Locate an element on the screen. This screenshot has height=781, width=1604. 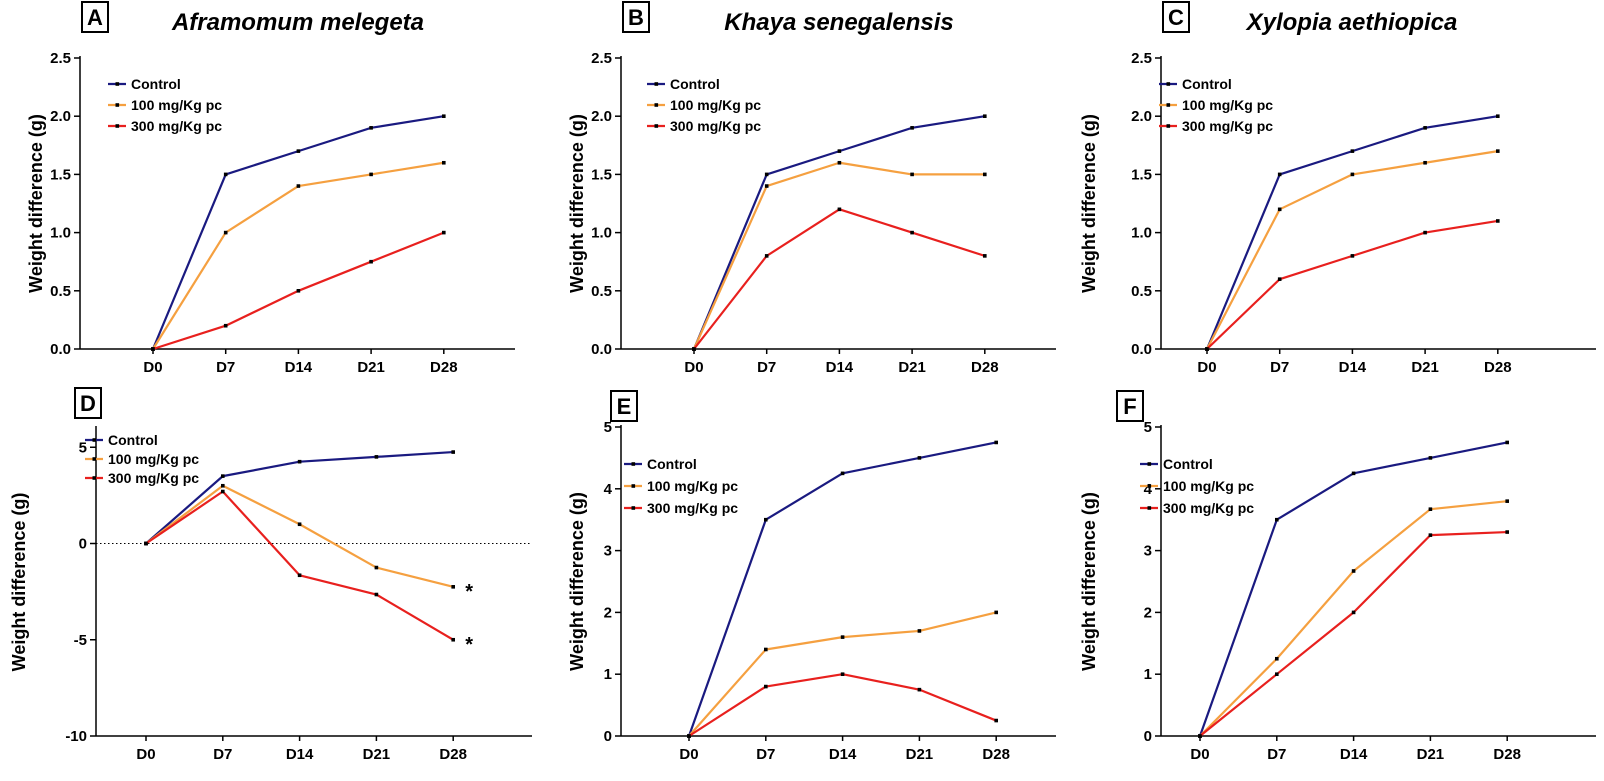
panel-letter: C is located at coordinates (1176, 17).